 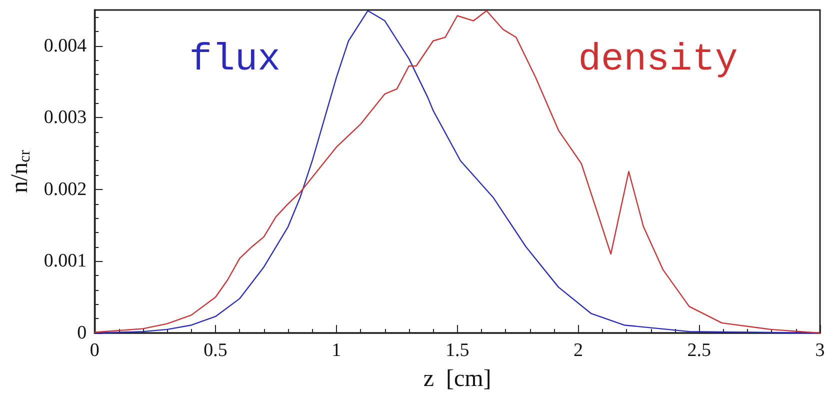 What do you see at coordinates (65, 189) in the screenshot?
I see `y-tick-label: 0.002` at bounding box center [65, 189].